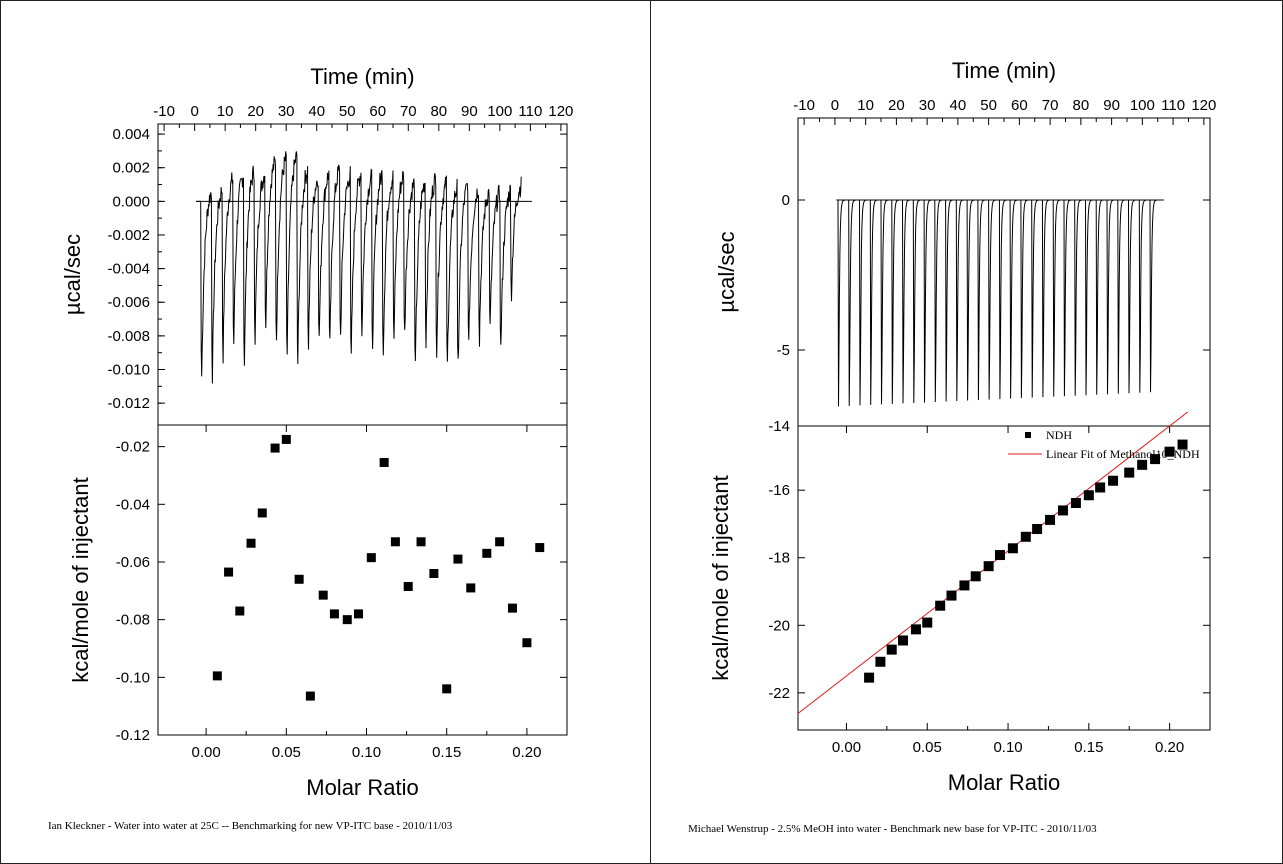  I want to click on right-thermogram-trace, so click(998, 303).